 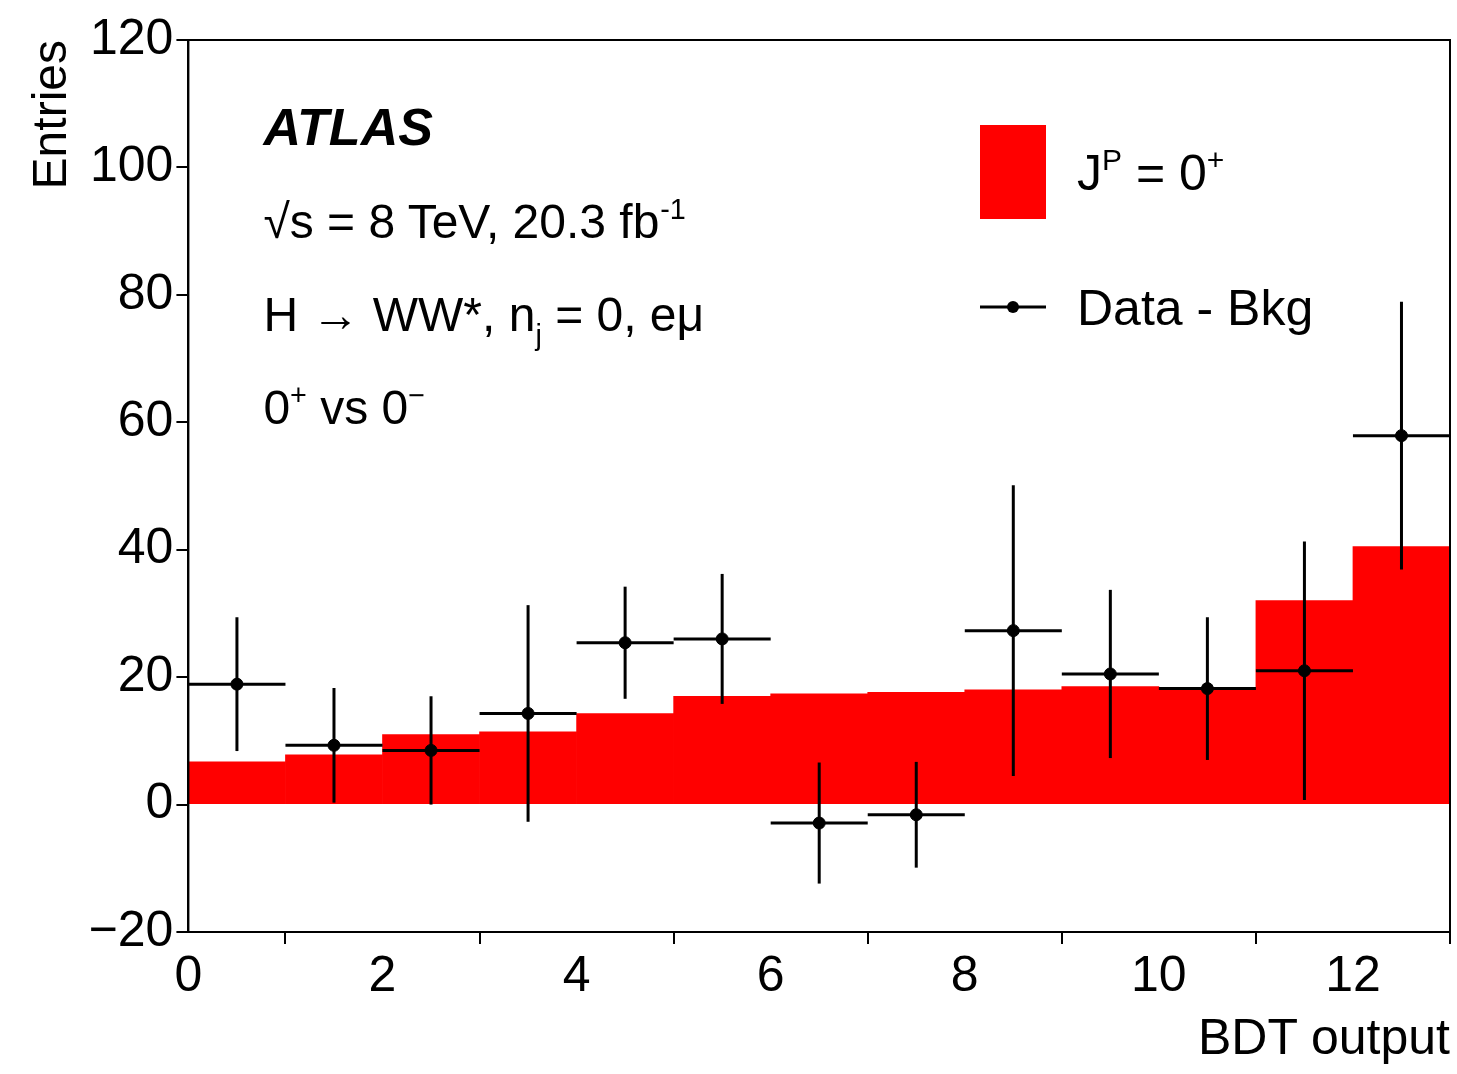 I want to click on legend-label: Data - Bkg, so click(x=1195, y=308).